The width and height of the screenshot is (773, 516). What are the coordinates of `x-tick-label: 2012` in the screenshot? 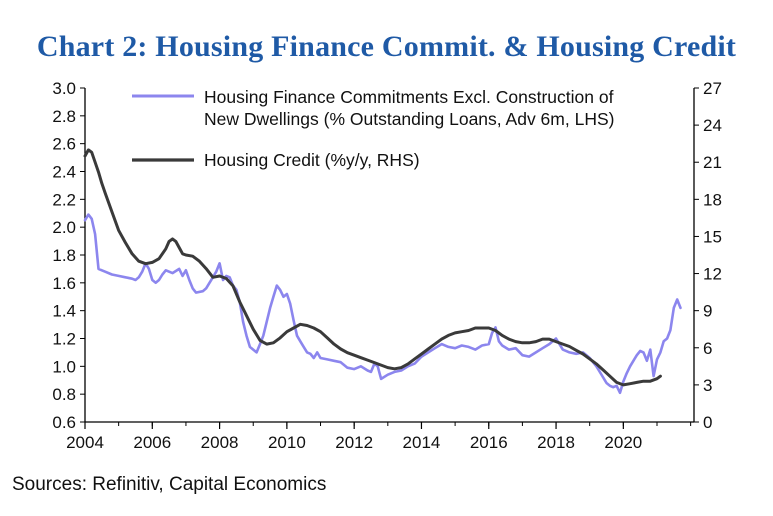 It's located at (354, 442).